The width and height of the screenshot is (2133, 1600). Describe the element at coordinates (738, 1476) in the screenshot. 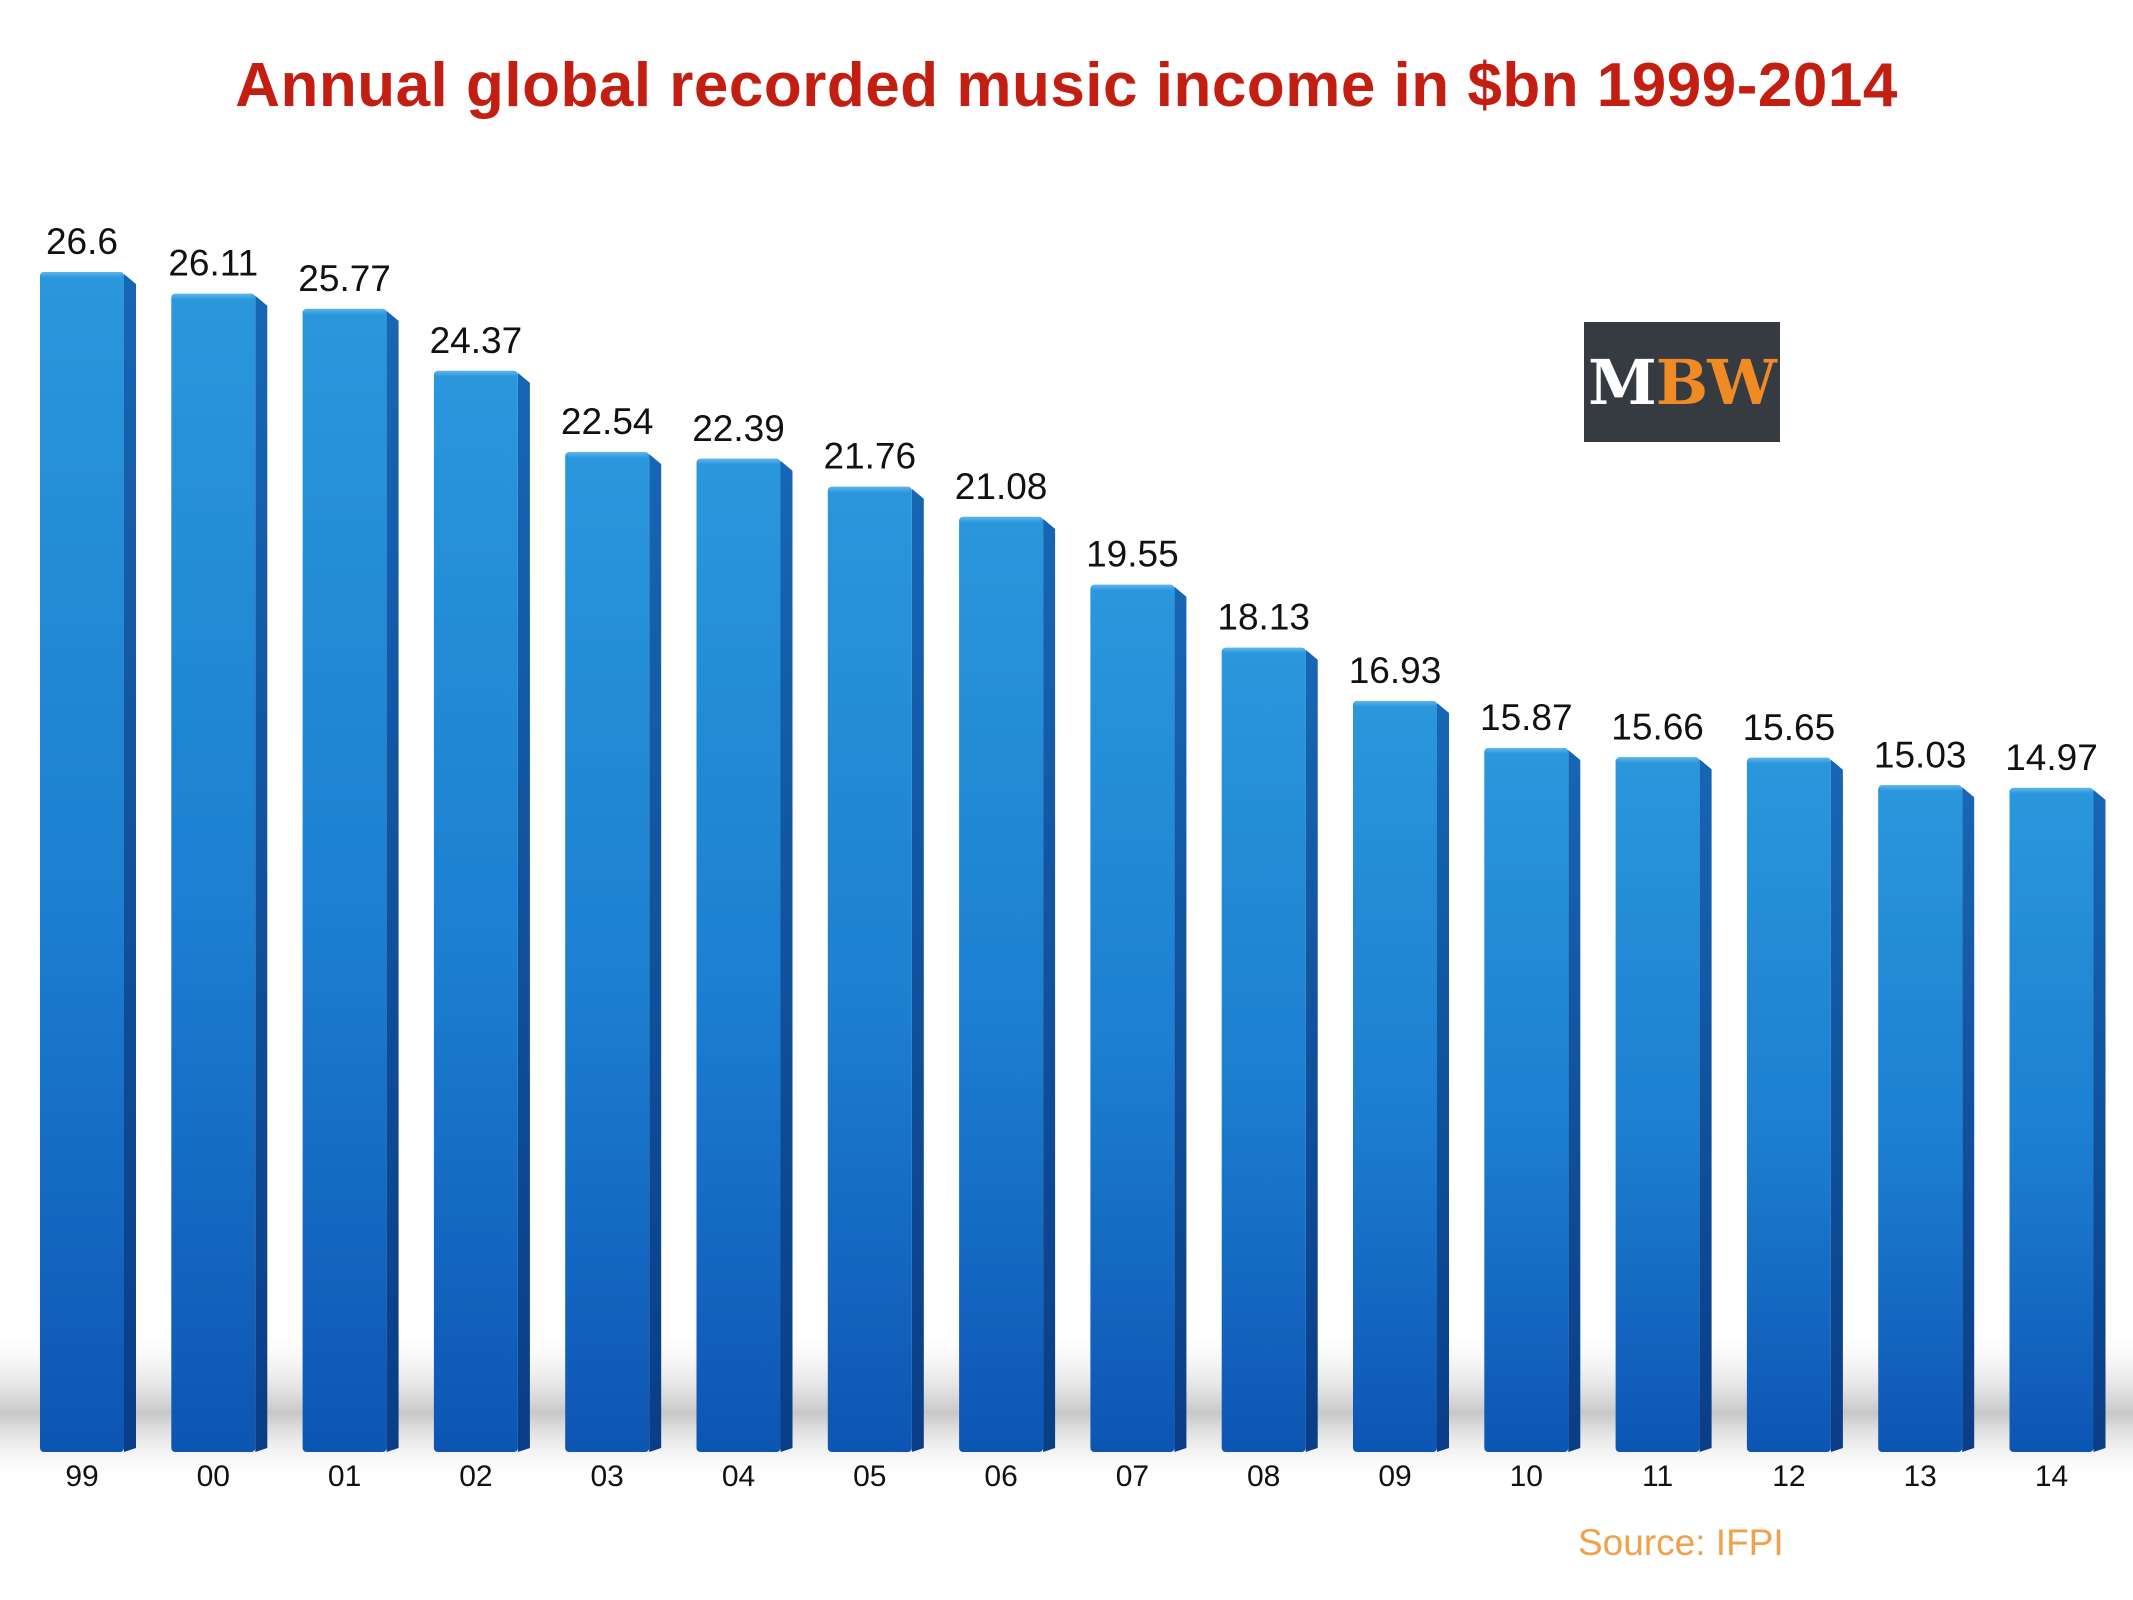

I see `x-tick-label: 04` at that location.